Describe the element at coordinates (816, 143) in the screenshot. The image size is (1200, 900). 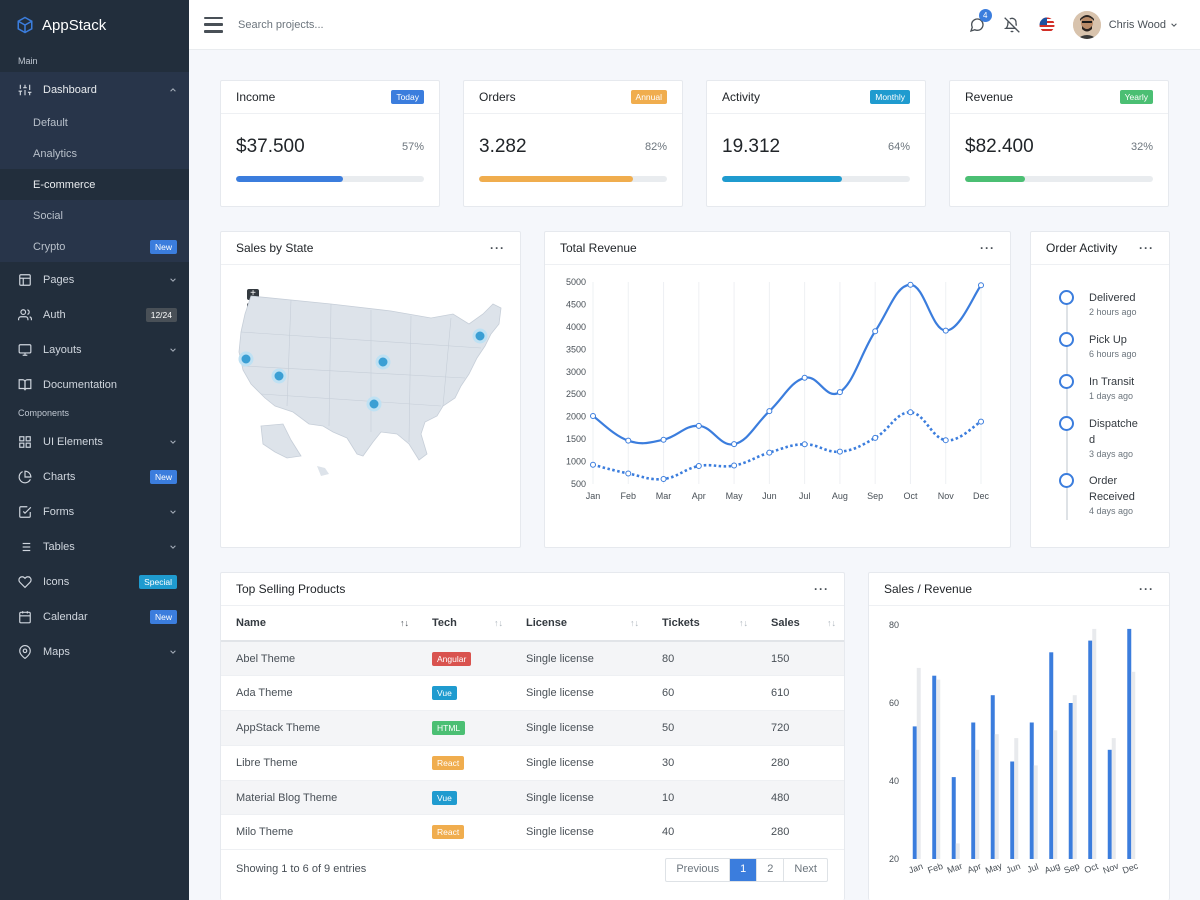
I see `stat-card-activity: Activity Monthly 19.312 64%` at that location.